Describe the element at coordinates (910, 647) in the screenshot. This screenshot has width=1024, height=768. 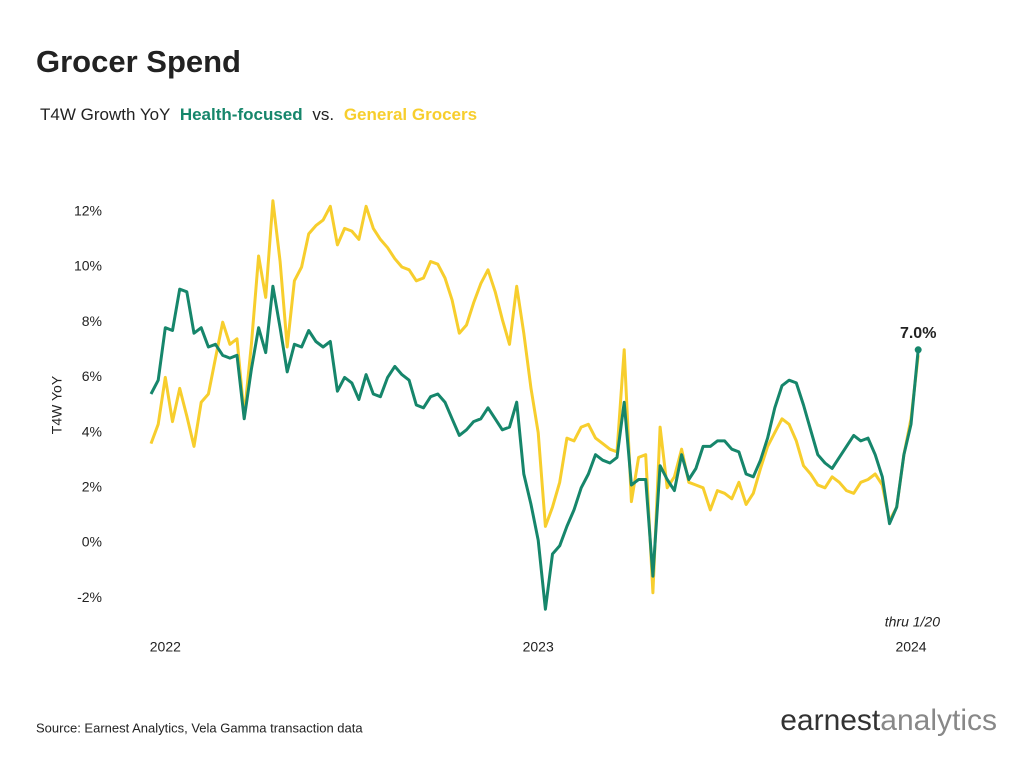
I see `x-tick-label: 2024` at that location.